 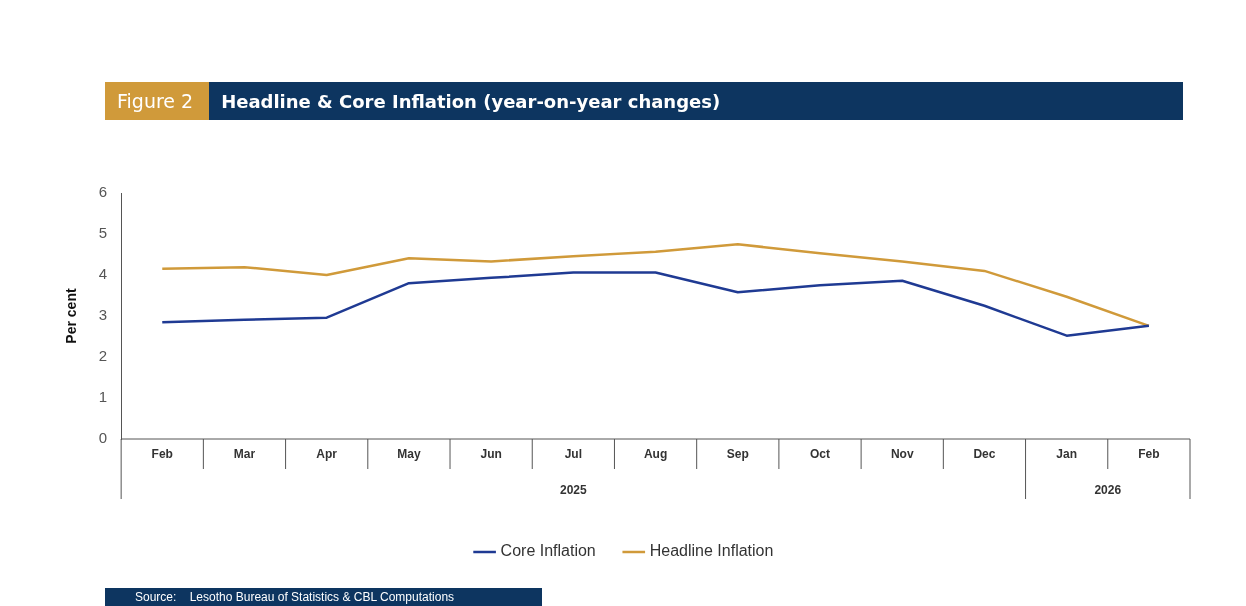 I want to click on chart-subtitle: Figure 2, so click(x=157, y=101).